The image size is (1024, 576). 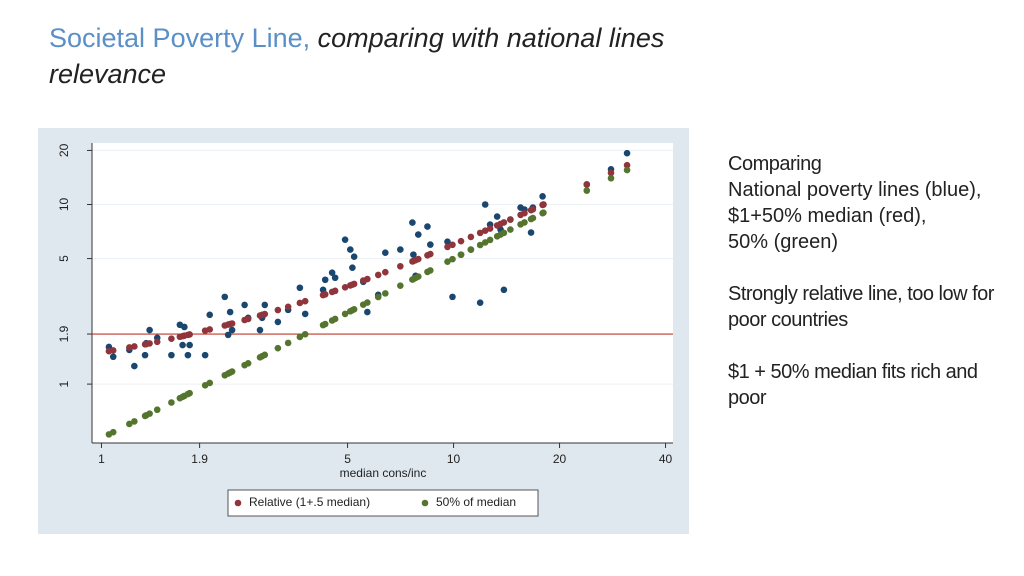 I want to click on note-line: 50% (green), so click(x=783, y=242).